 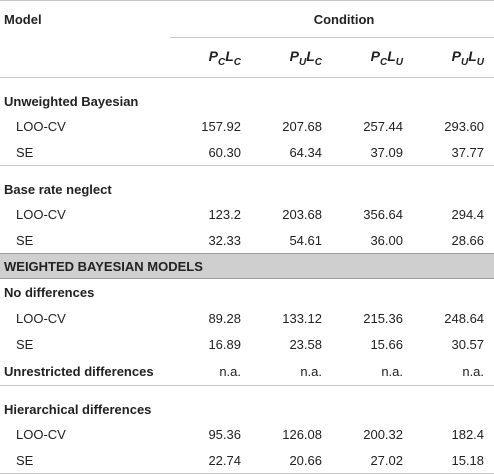 I want to click on cell: 294.4, so click(x=468, y=214).